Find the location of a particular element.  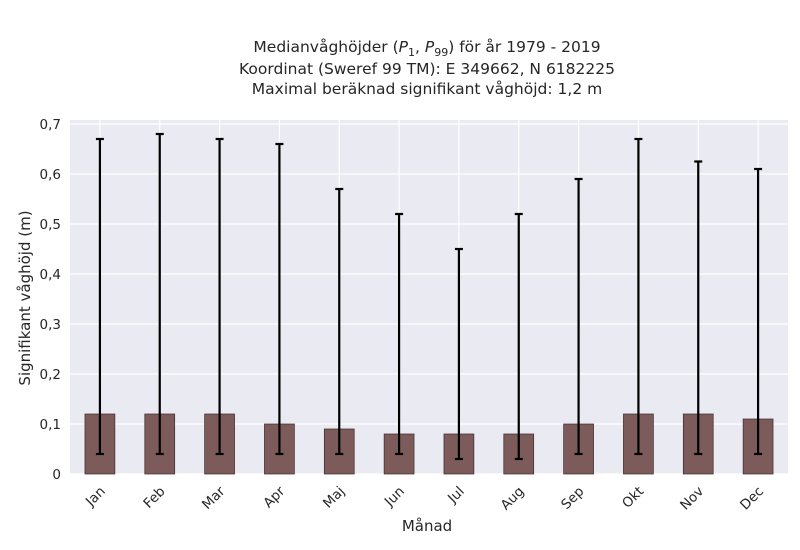

y-axis-ticks: 0 0,1 0,2 0,3 0,4 0,5 0,6 0,7 is located at coordinates (50, 300).